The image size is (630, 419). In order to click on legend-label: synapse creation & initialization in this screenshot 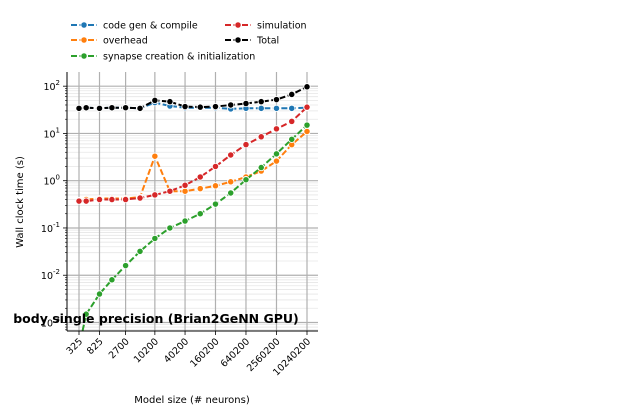, I will do `click(179, 57)`.